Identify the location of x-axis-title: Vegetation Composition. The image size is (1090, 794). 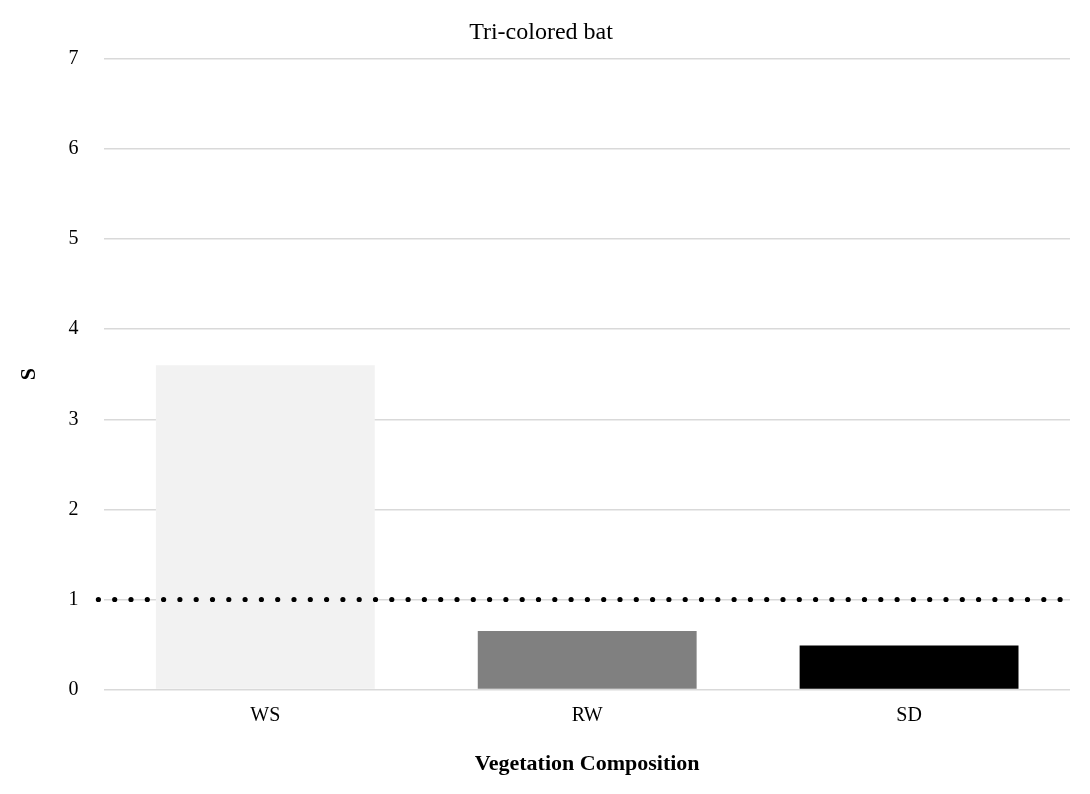
(587, 763).